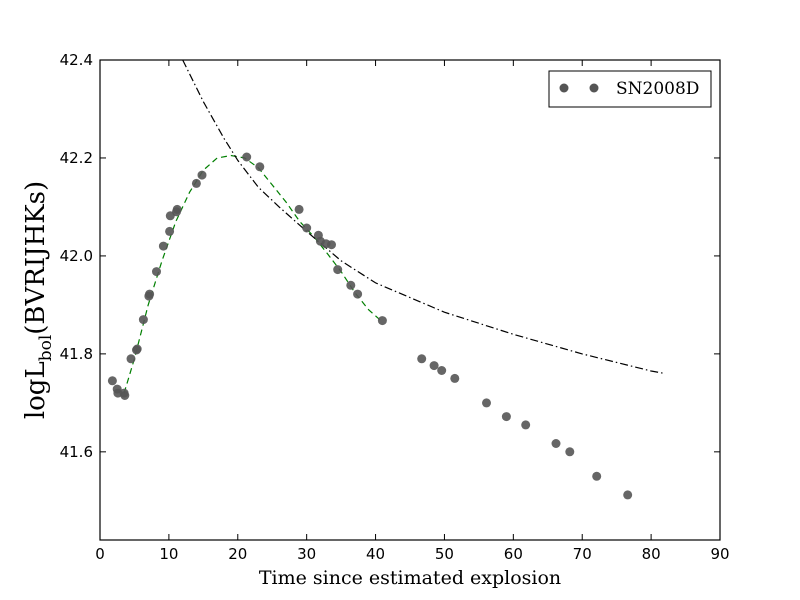  I want to click on x-tick-label: 40, so click(375, 554).